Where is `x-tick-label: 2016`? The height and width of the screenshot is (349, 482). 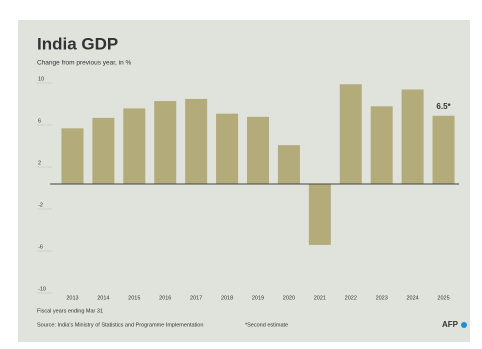
x-tick-label: 2016 is located at coordinates (165, 298).